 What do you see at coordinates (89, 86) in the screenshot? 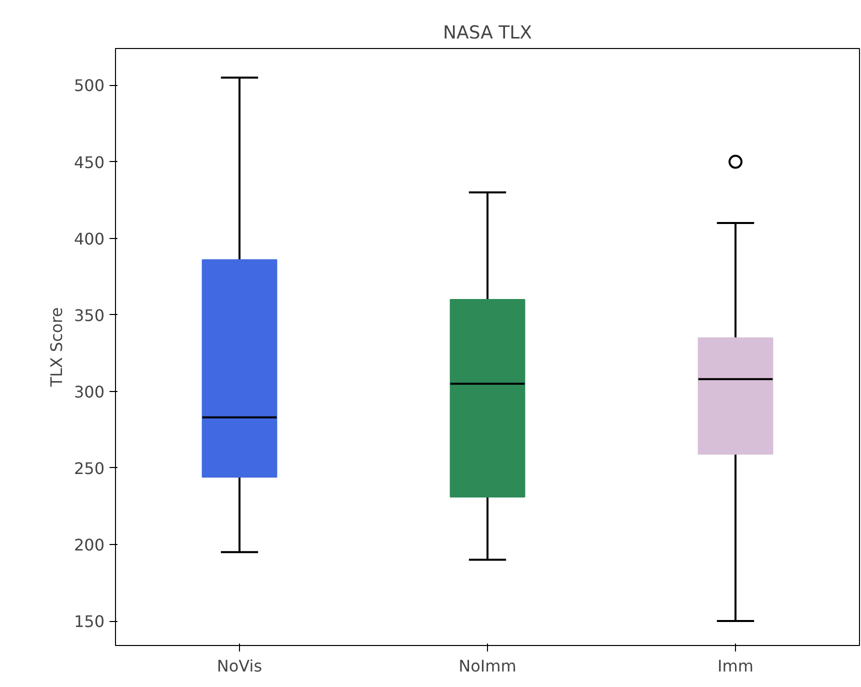
I see `y-tick-label: 500` at bounding box center [89, 86].